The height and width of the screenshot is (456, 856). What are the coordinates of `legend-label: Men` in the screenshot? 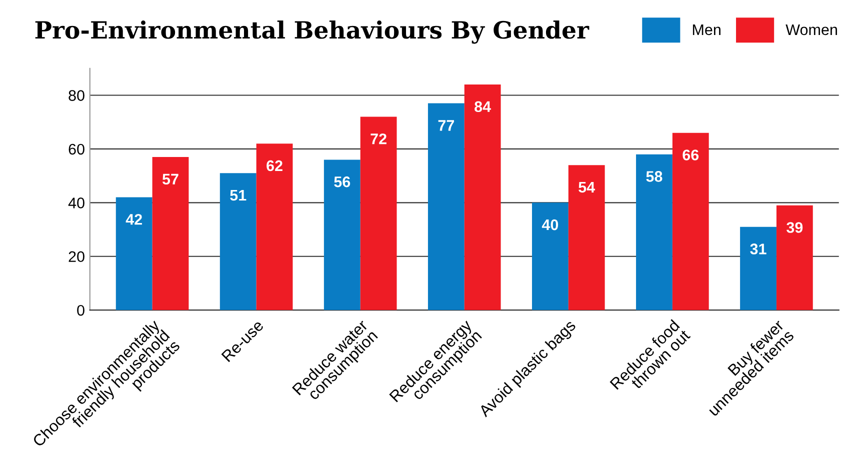 It's located at (706, 30).